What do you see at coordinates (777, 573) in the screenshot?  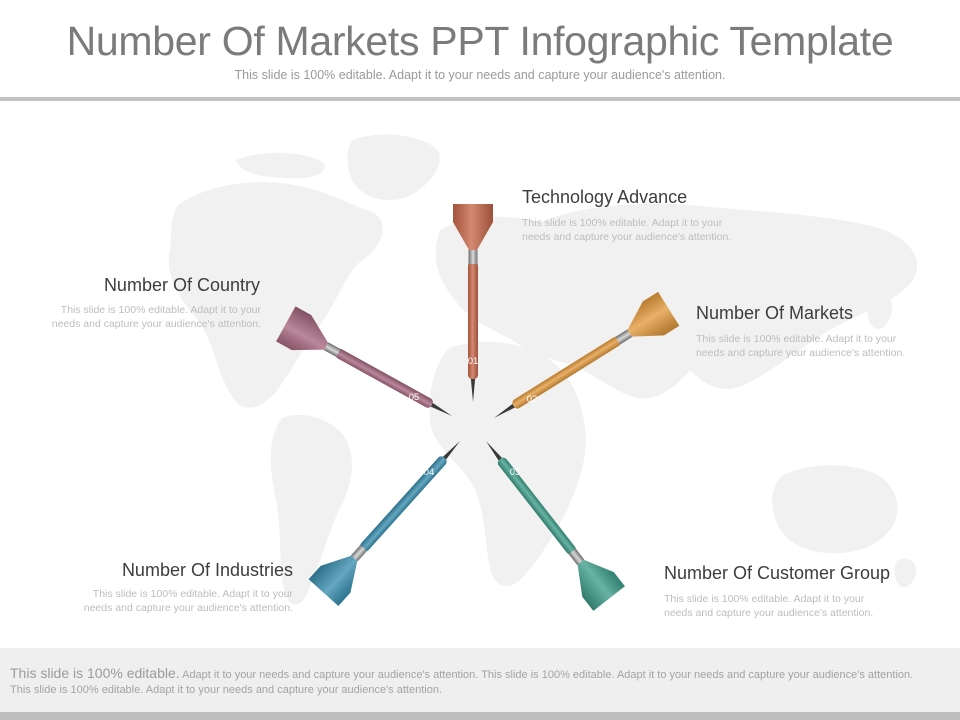 I see `item-label-number-of-customer-group: Number Of Customer Group` at bounding box center [777, 573].